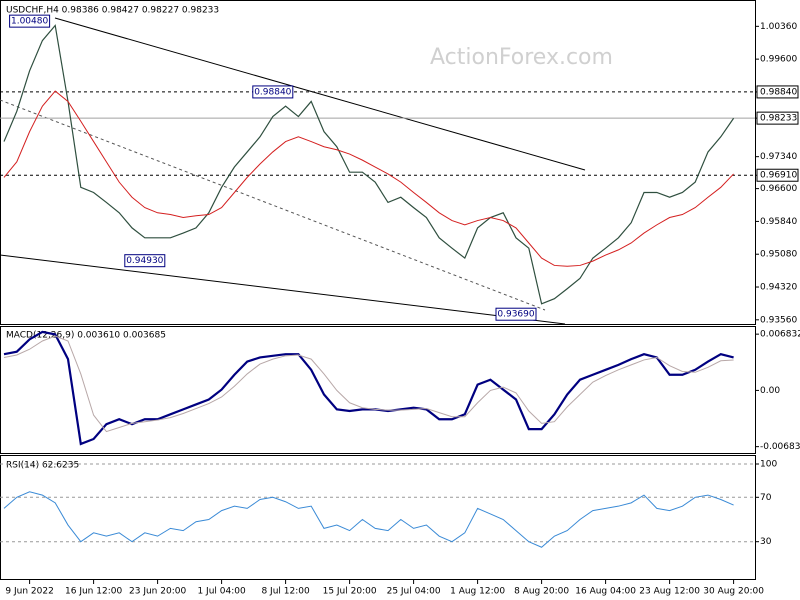 This screenshot has width=800, height=600. Describe the element at coordinates (86, 336) in the screenshot. I see `macd-title: MACD(12,26,9) 0.003610 0.003685` at that location.